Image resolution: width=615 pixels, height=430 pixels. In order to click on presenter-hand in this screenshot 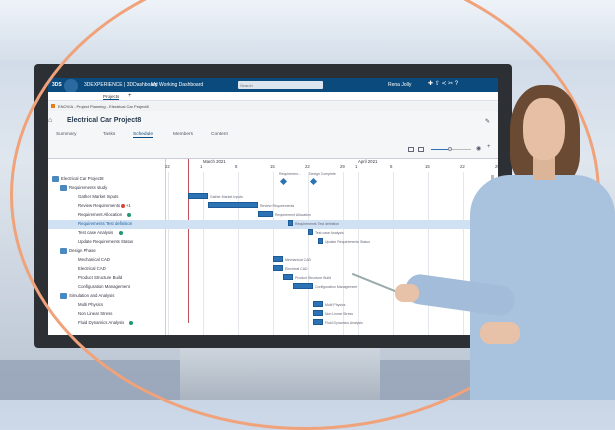, I will do `click(407, 293)`.